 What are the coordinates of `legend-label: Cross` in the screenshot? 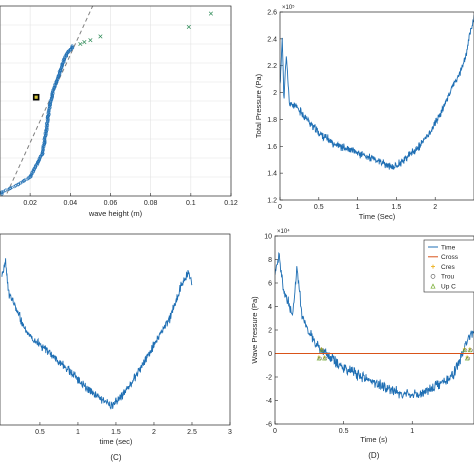 It's located at (450, 257).